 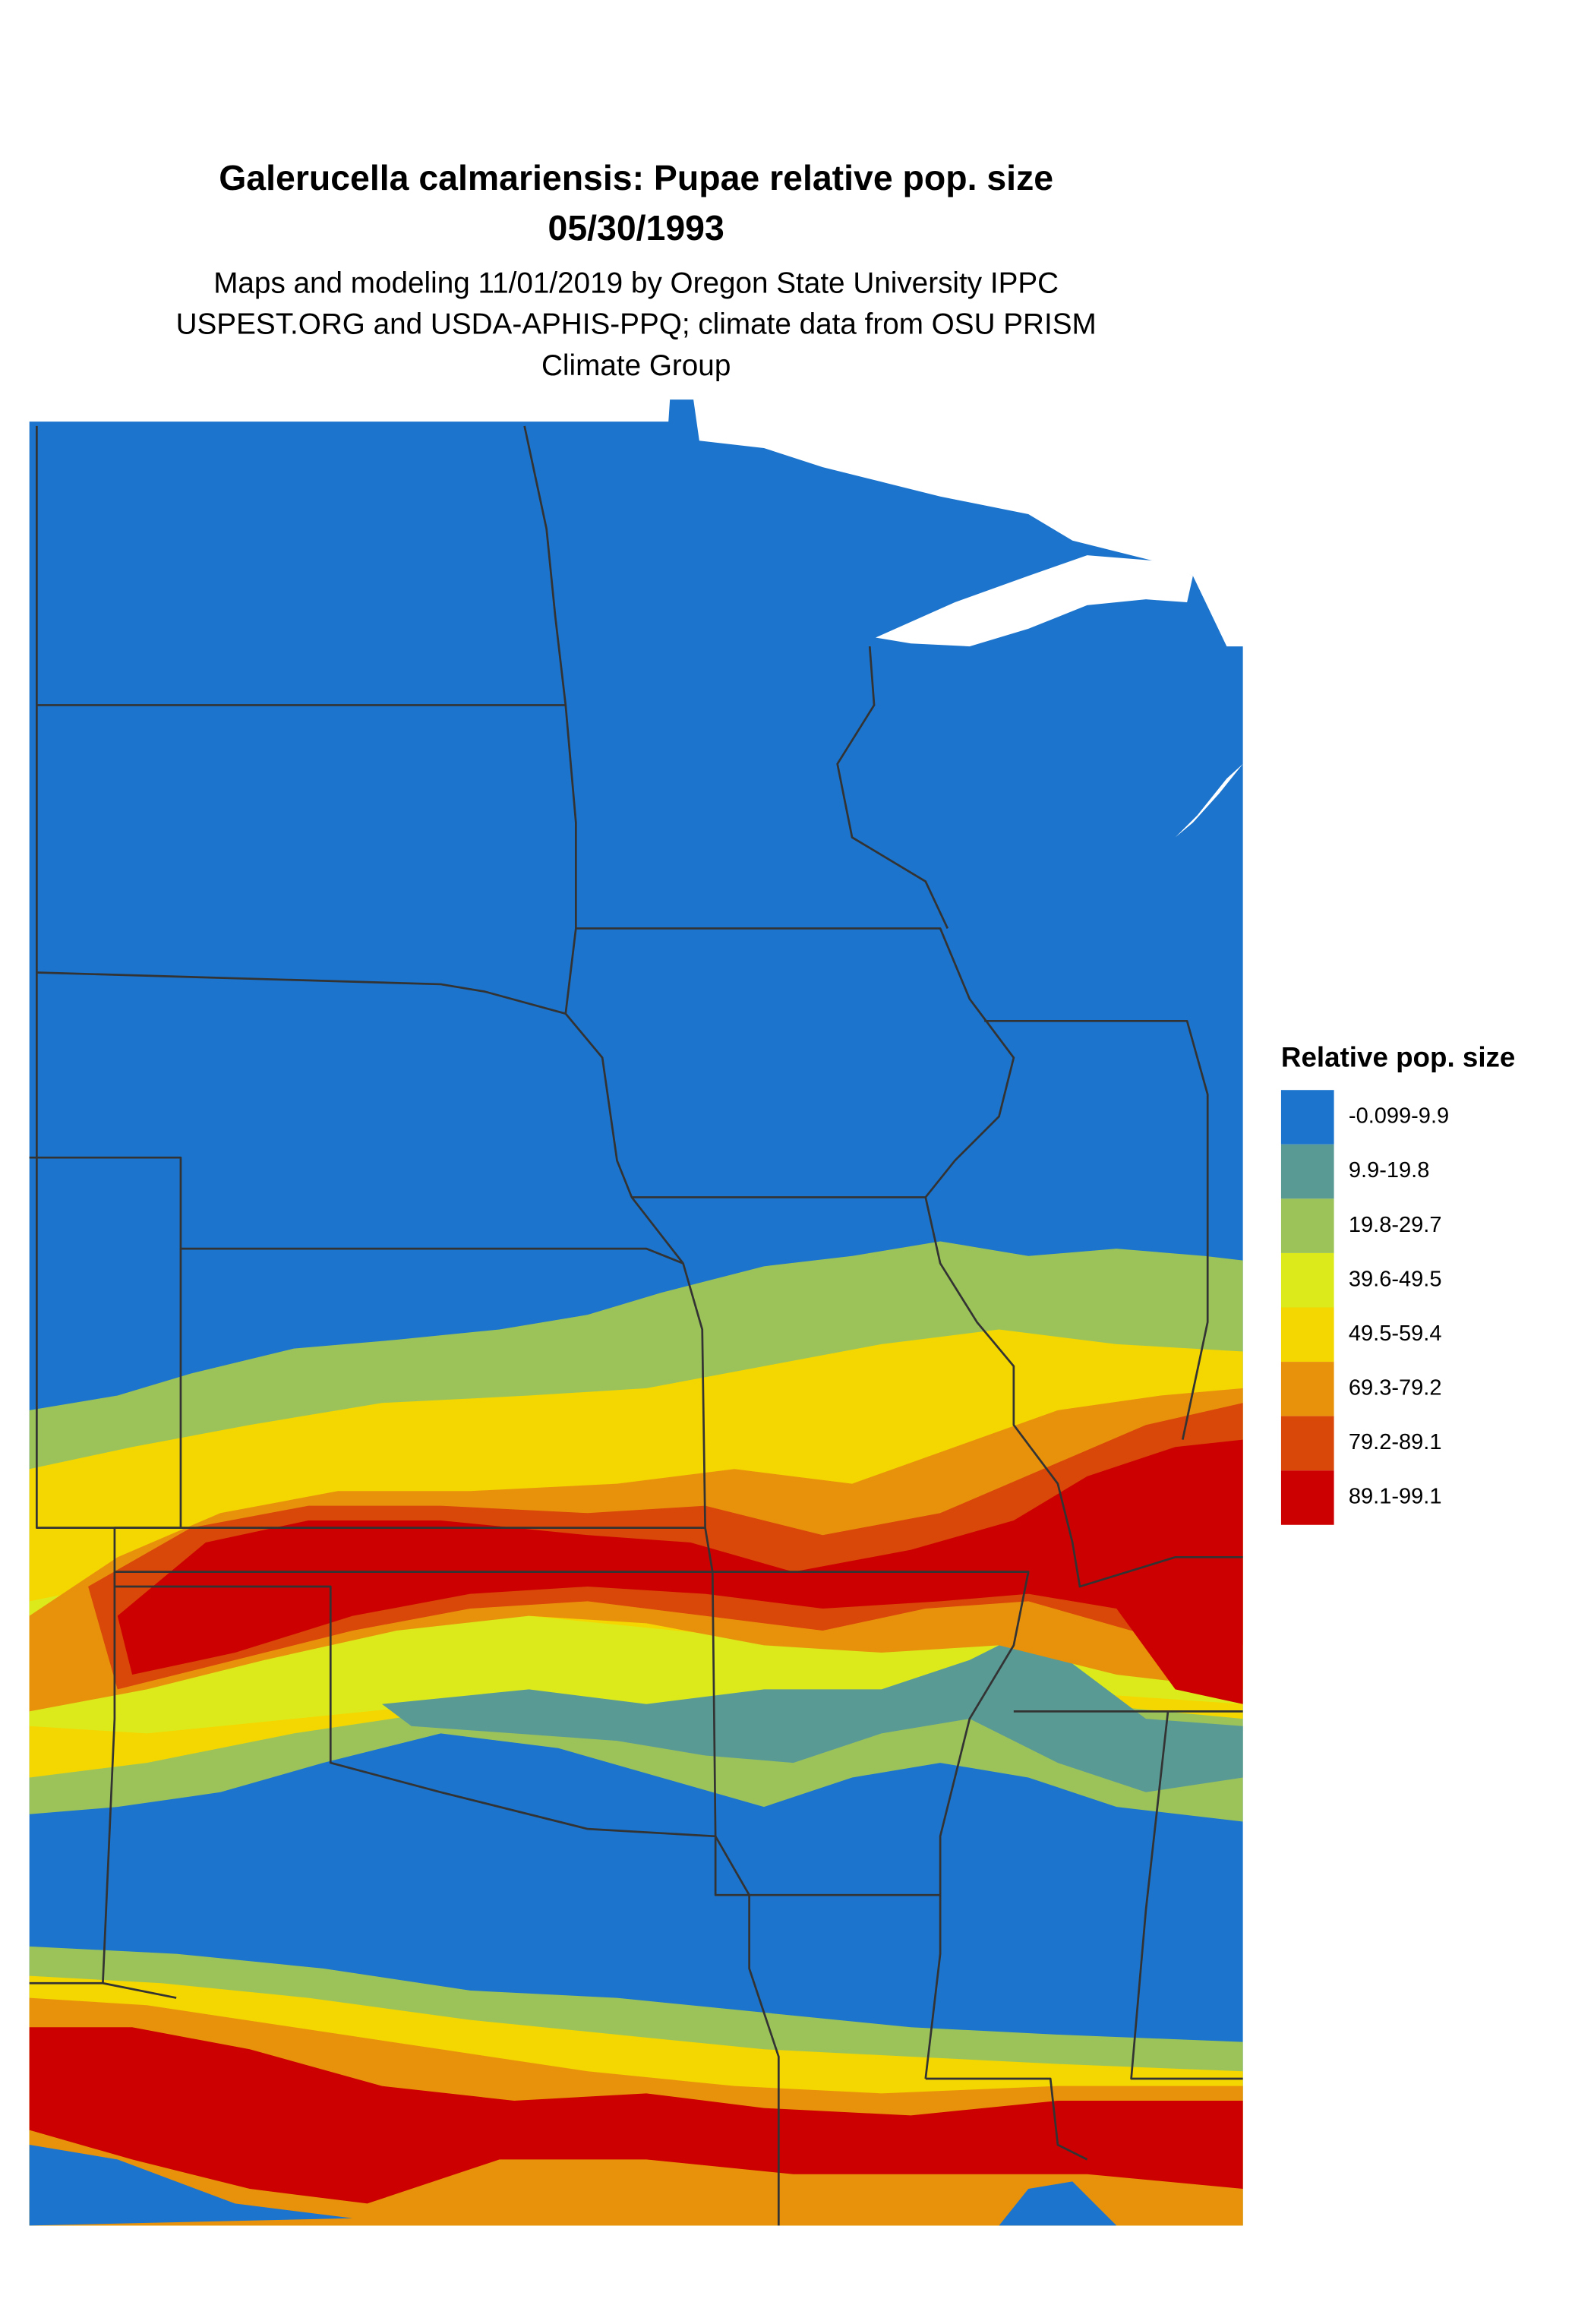 I want to click on legend-label: 79.2-89.1, so click(x=1395, y=1442).